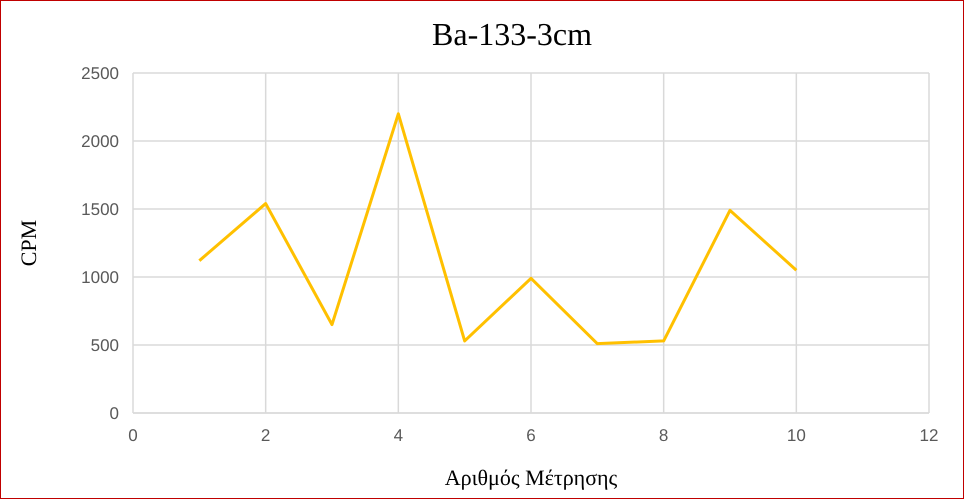 This screenshot has width=964, height=499. Describe the element at coordinates (114, 414) in the screenshot. I see `y-tick-label: 0` at that location.